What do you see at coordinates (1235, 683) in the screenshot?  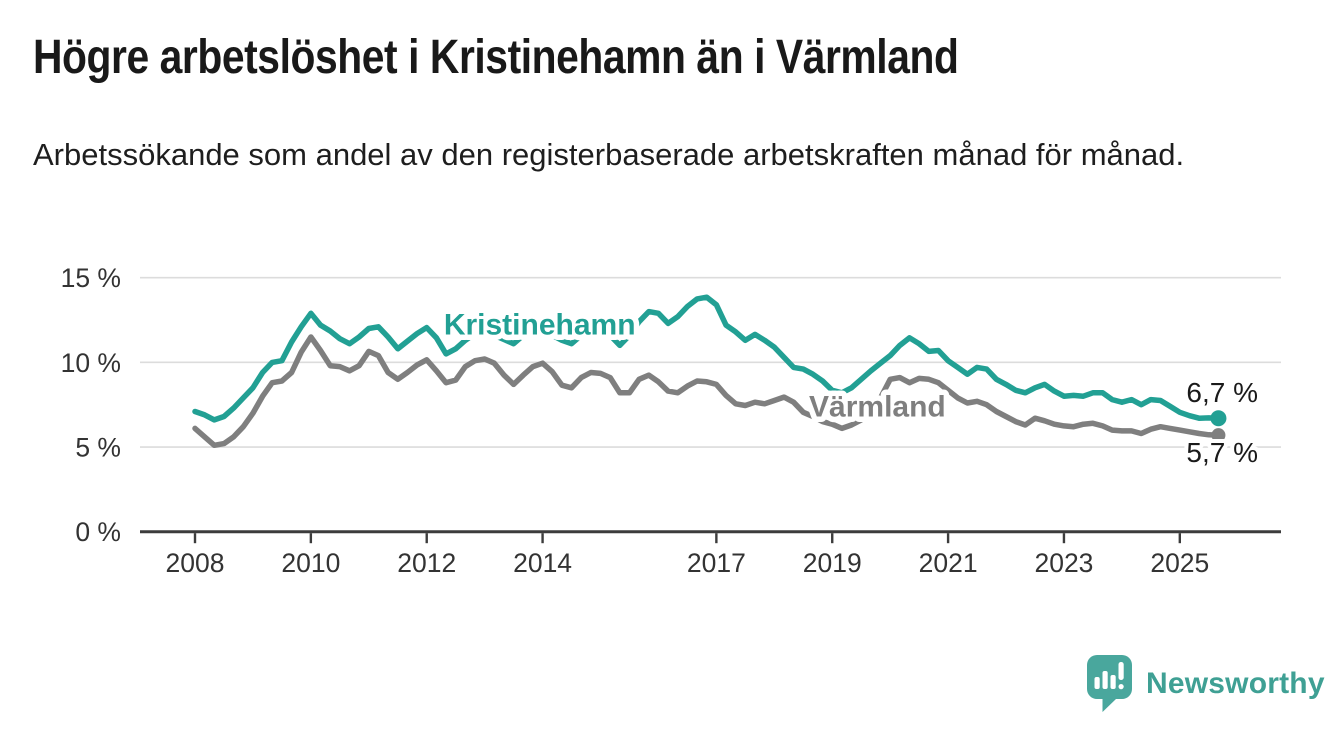 I see `newsworthy-logo-text: Newsworthy` at bounding box center [1235, 683].